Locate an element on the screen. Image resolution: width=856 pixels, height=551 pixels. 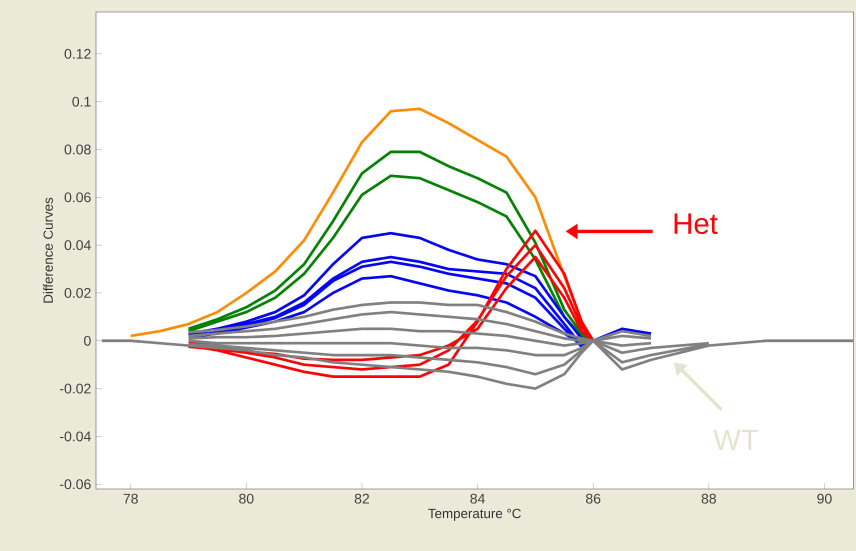
x-tick-label: 88 is located at coordinates (709, 499).